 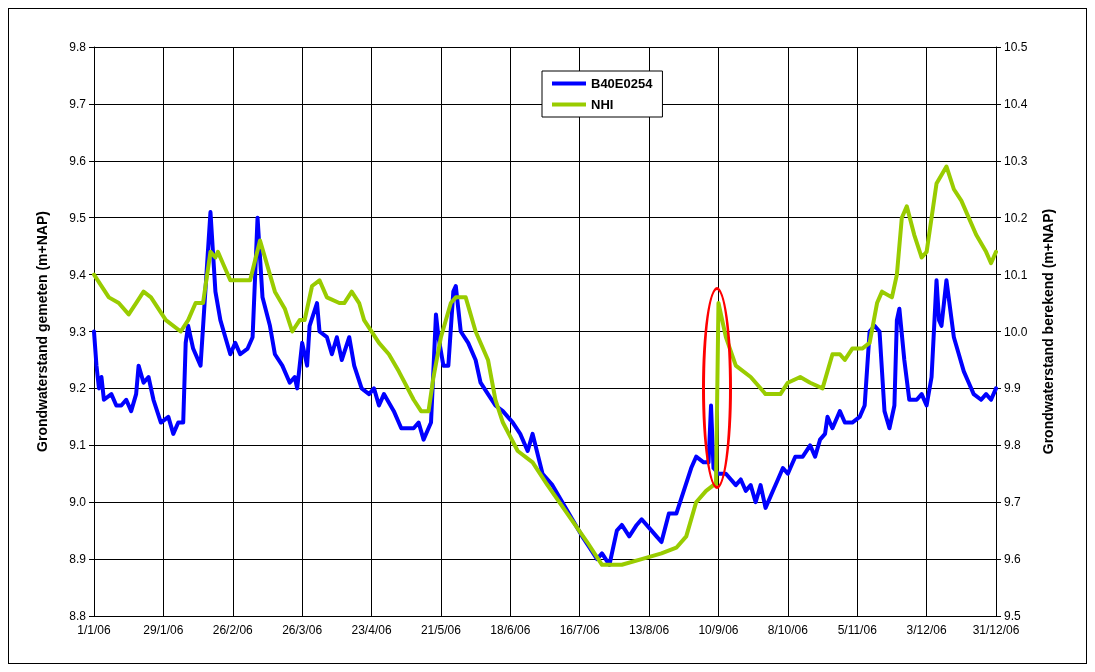 What do you see at coordinates (163, 630) in the screenshot?
I see `x-tick-label: 29/1/06` at bounding box center [163, 630].